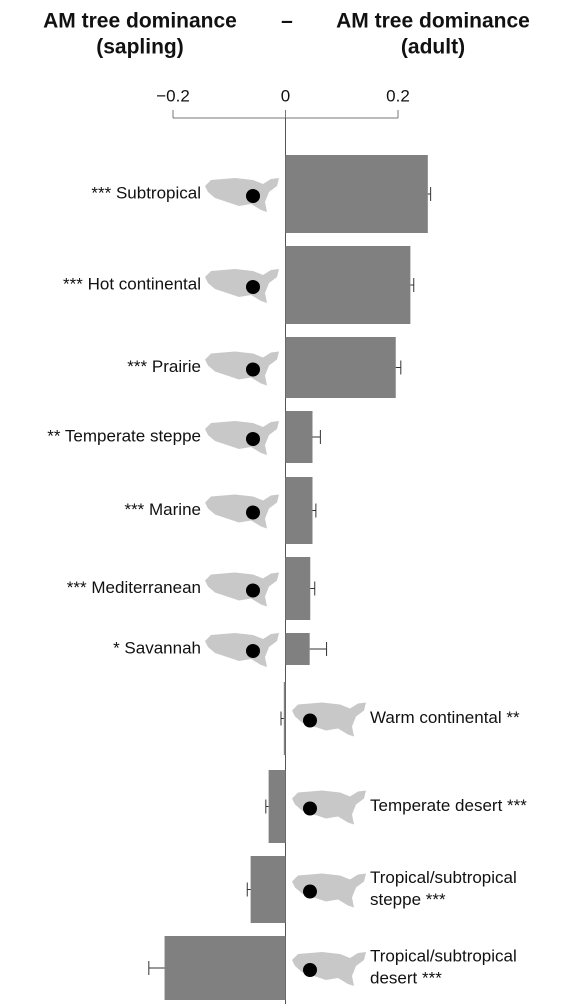 This screenshot has width=567, height=1004. Describe the element at coordinates (398, 95) in the screenshot. I see `x-tick-label: 0.2` at that location.